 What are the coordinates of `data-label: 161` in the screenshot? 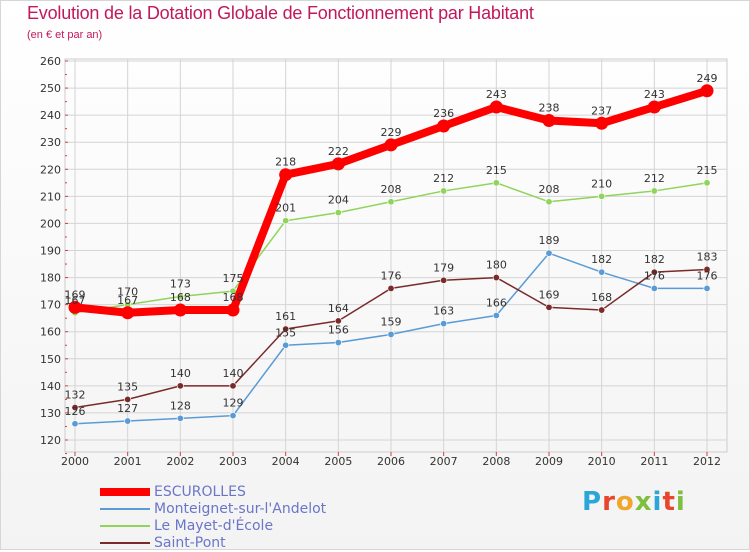 It's located at (285, 316).